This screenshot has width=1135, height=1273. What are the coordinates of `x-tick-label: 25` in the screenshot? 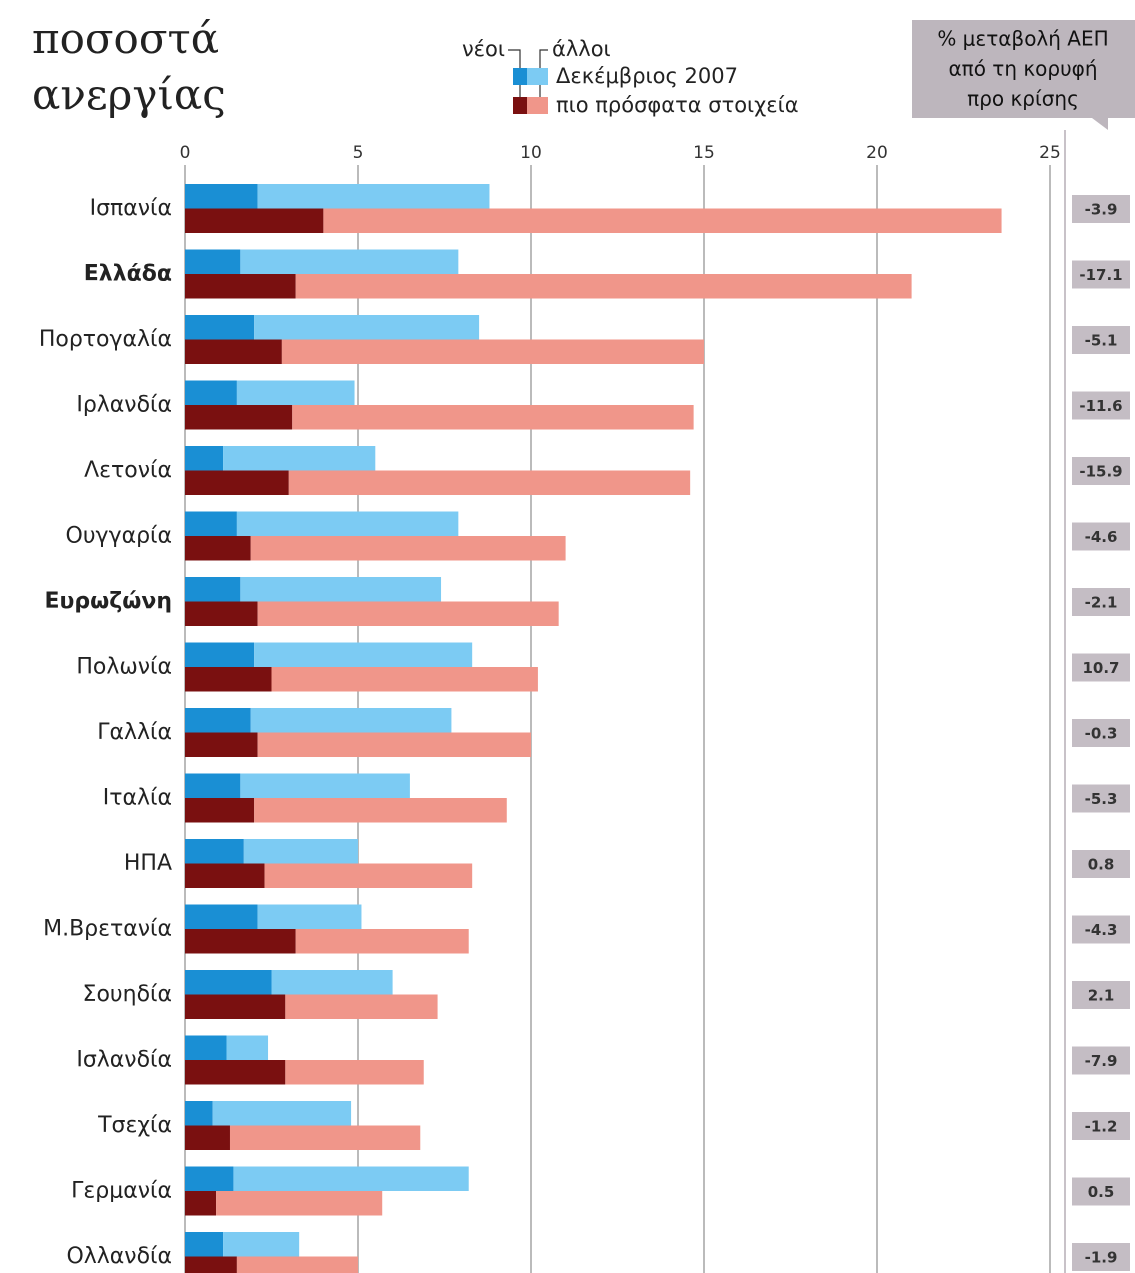 It's located at (1050, 153).